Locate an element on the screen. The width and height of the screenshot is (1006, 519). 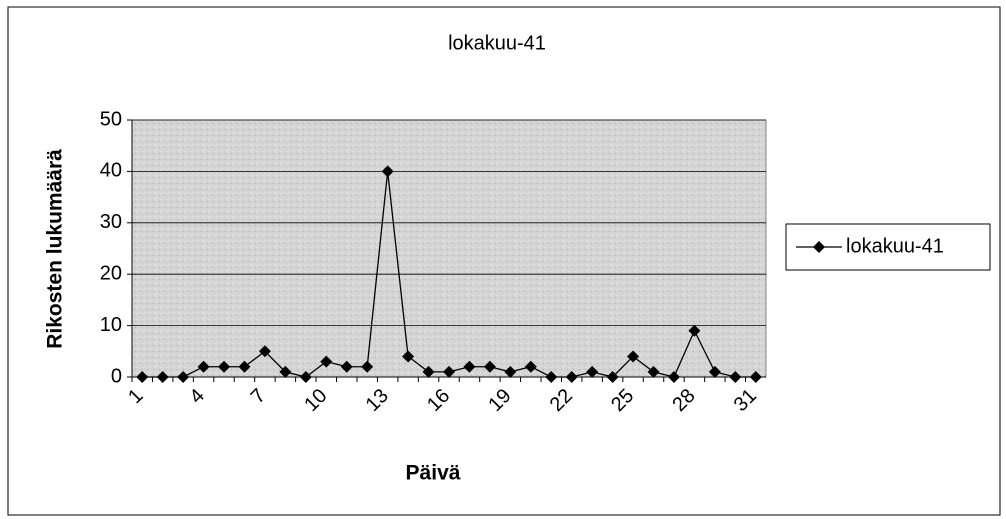
y-tick-label: 20 is located at coordinates (111, 273).